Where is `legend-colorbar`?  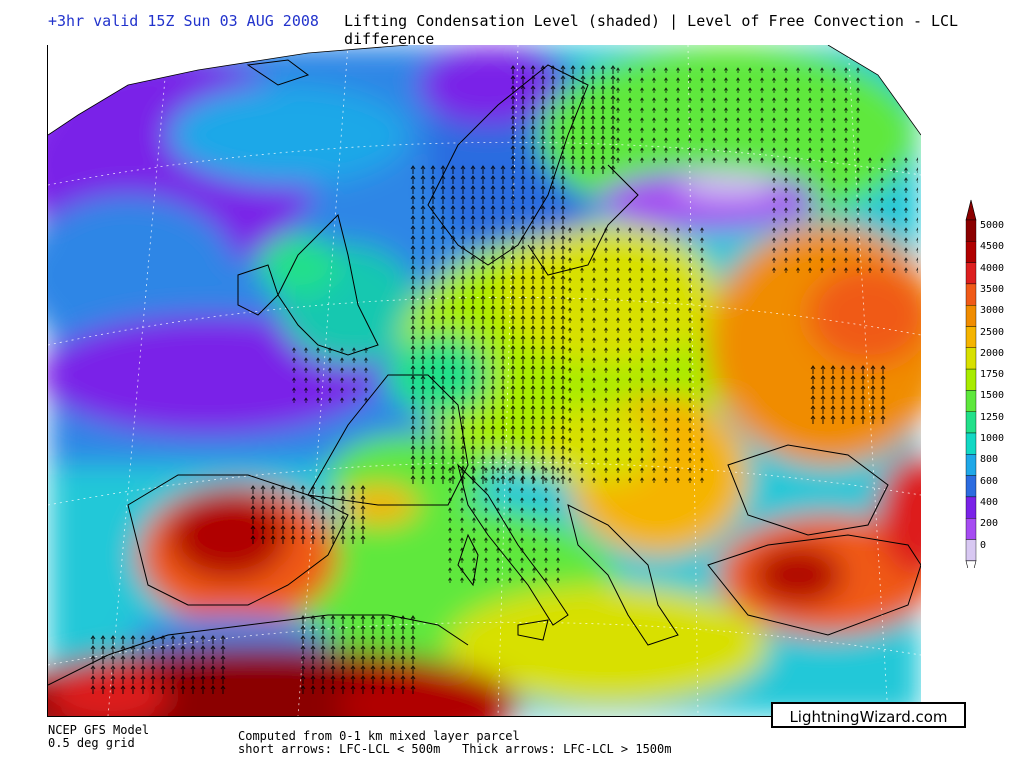 legend-colorbar is located at coordinates (971, 383).